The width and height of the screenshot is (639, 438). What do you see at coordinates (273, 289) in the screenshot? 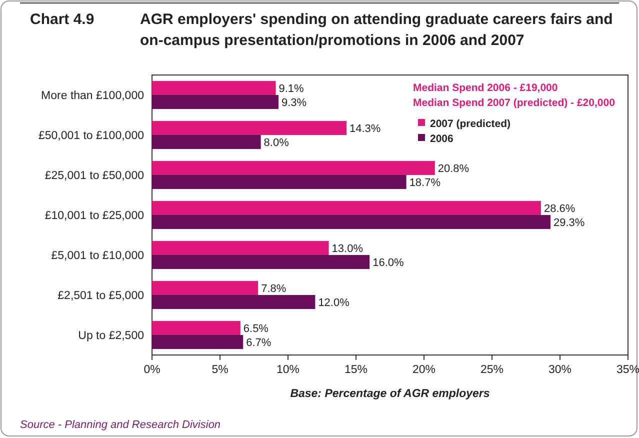
I see `data-label: 7.8%` at bounding box center [273, 289].